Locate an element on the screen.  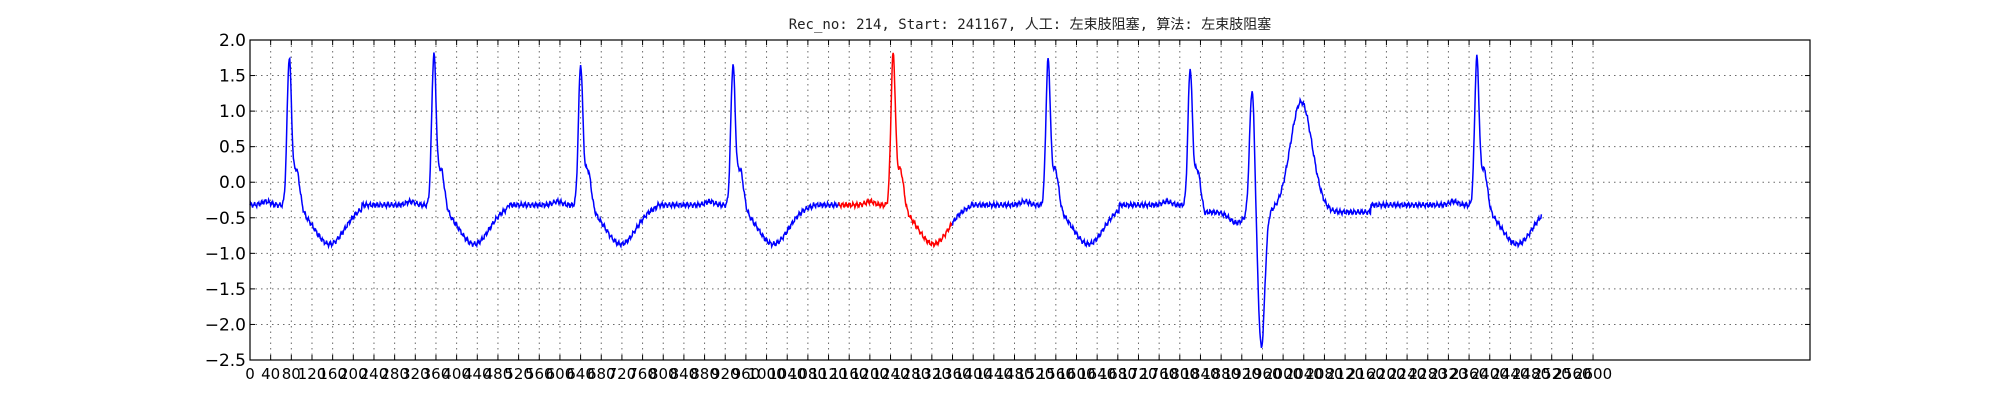
x-tick-label: 2600 is located at coordinates (1593, 374).